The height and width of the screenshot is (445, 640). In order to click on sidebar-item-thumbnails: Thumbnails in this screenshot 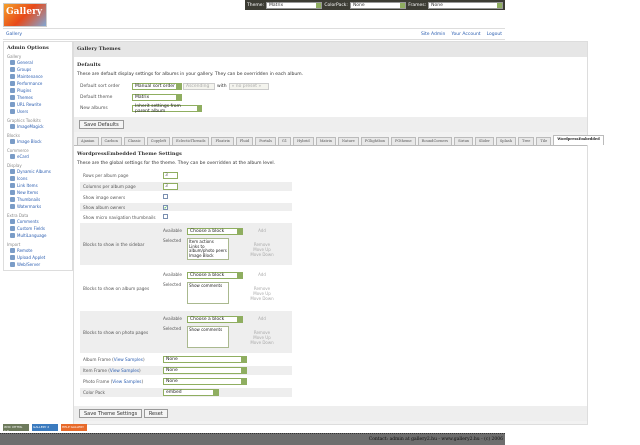, I will do `click(38, 199)`.